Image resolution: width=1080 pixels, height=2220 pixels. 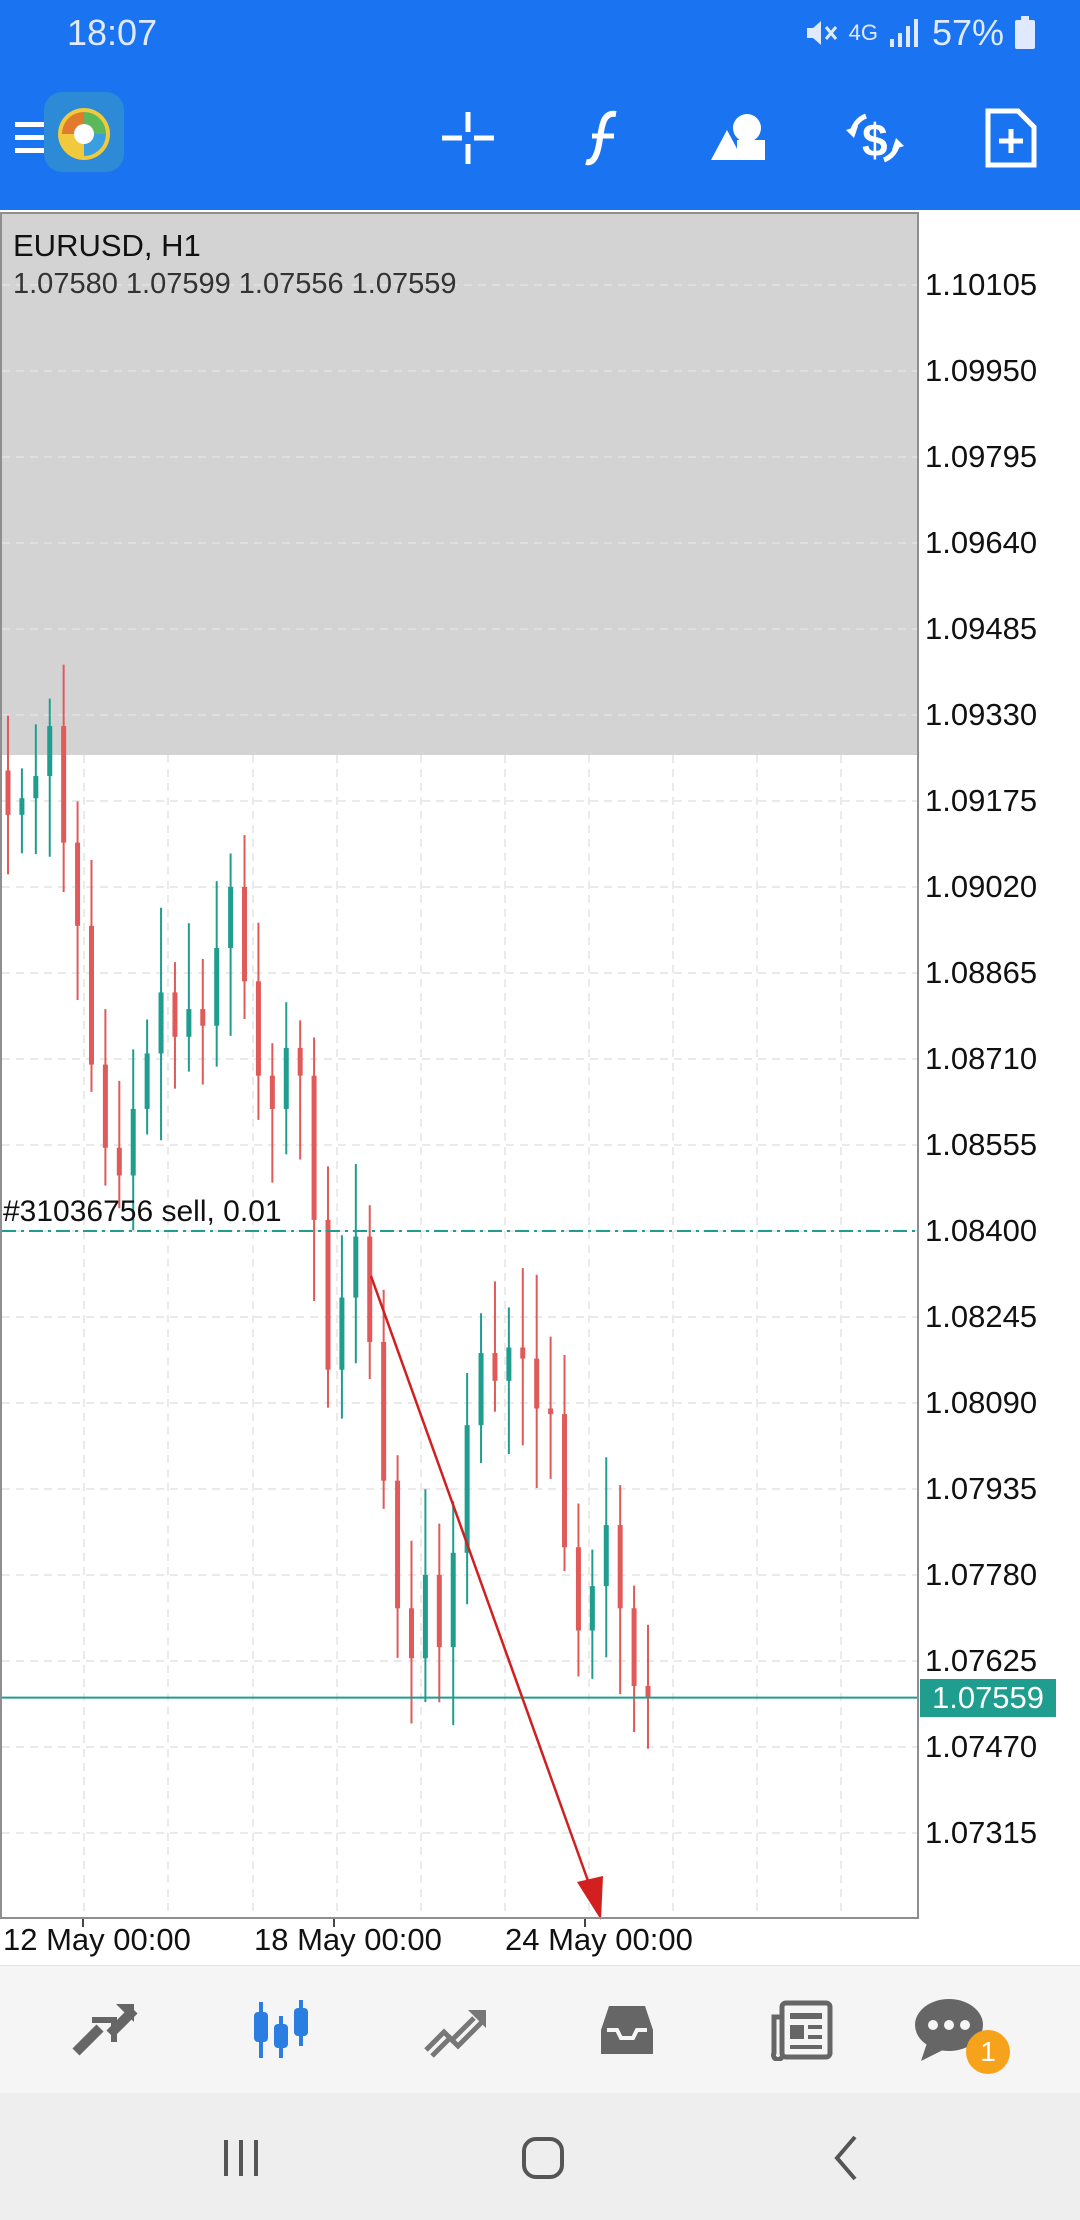 What do you see at coordinates (981, 800) in the screenshot?
I see `price-tick-label: 1.09175` at bounding box center [981, 800].